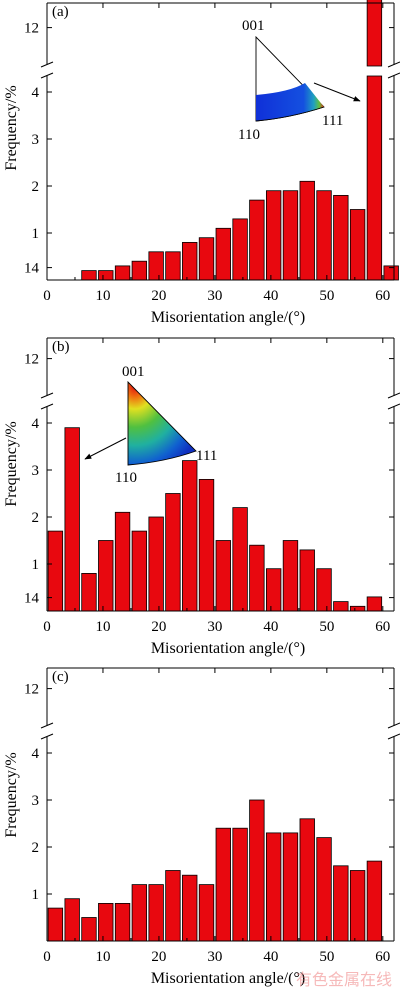 The width and height of the screenshot is (400, 989). What do you see at coordinates (249, 135) in the screenshot?
I see `panel-a-ipf-label-110: 110` at bounding box center [249, 135].